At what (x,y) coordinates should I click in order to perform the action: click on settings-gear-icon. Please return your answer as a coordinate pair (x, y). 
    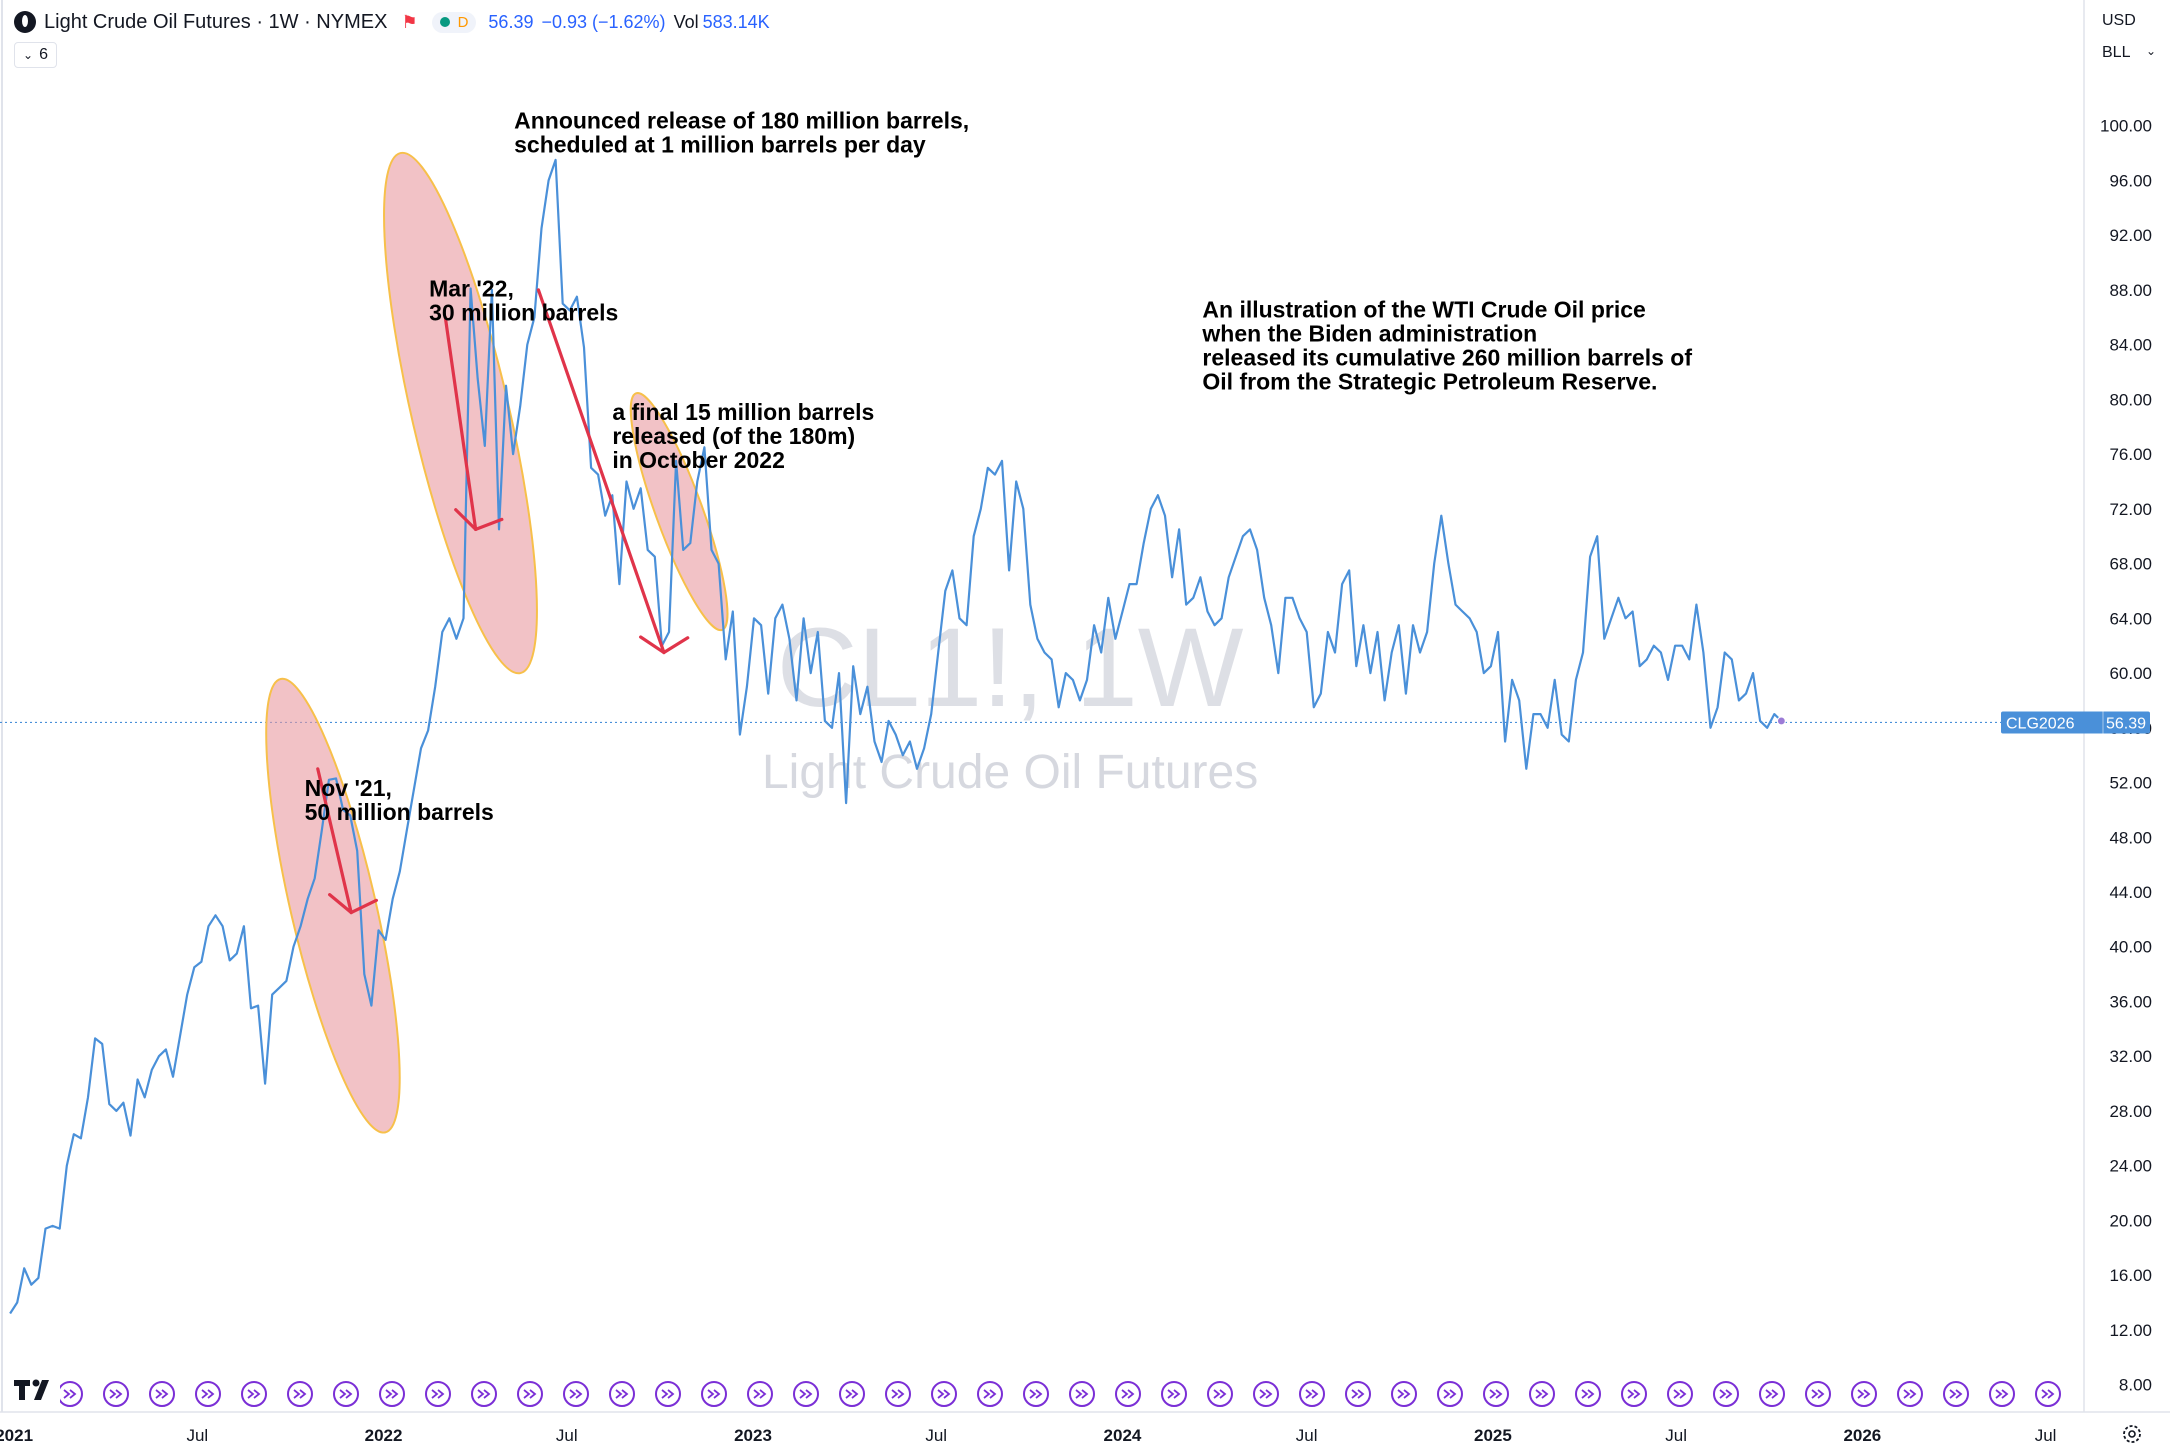
    Looking at the image, I should click on (2132, 1434).